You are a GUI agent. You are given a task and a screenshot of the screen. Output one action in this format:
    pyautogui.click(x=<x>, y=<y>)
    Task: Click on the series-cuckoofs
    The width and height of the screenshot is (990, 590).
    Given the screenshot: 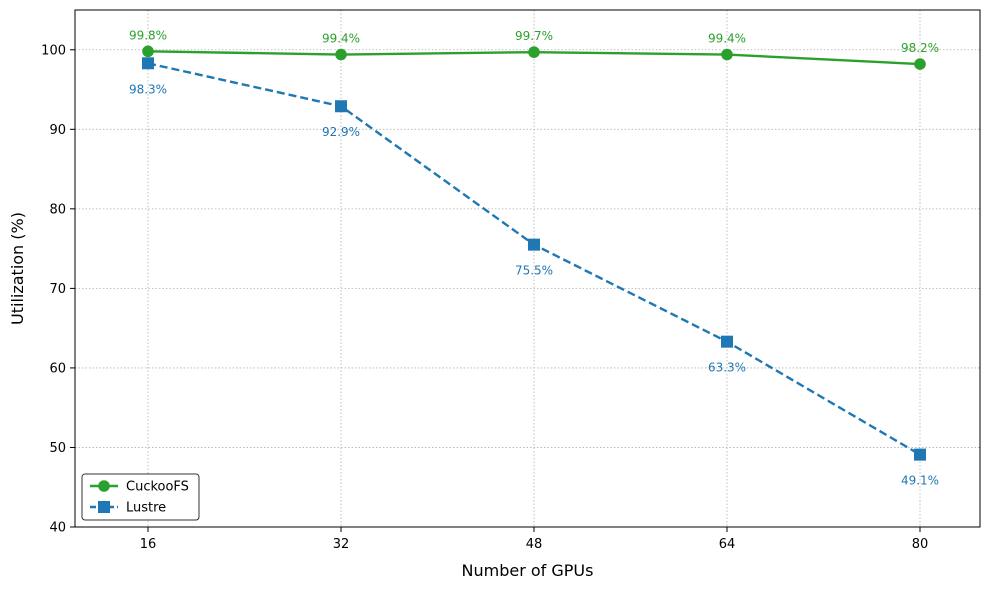 What is the action you would take?
    pyautogui.click(x=534, y=57)
    